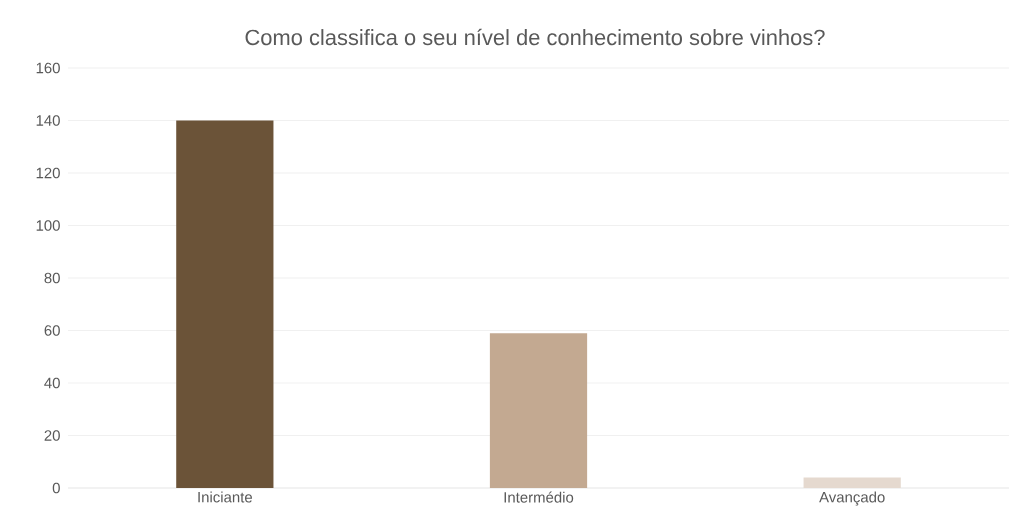 The width and height of the screenshot is (1009, 519). I want to click on y-tick-label: 0, so click(56, 488).